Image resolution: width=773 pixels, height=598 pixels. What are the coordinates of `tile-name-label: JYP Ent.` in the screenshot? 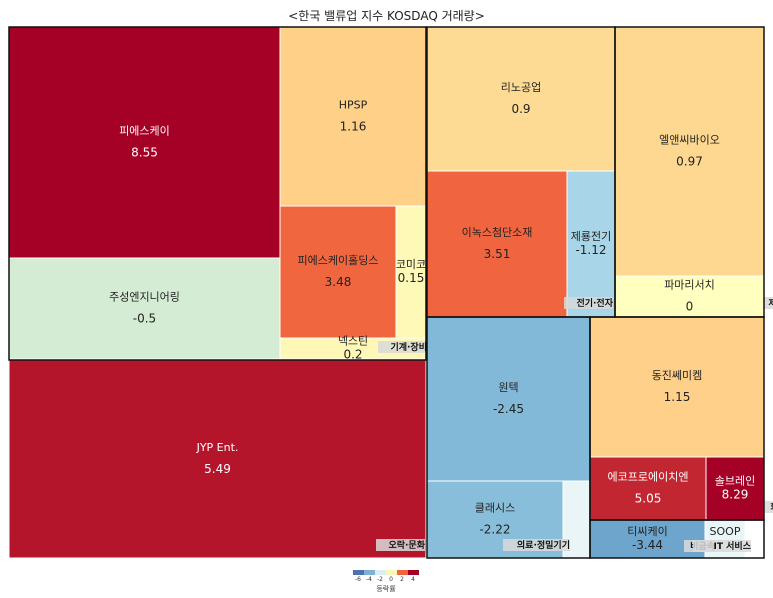 It's located at (217, 447).